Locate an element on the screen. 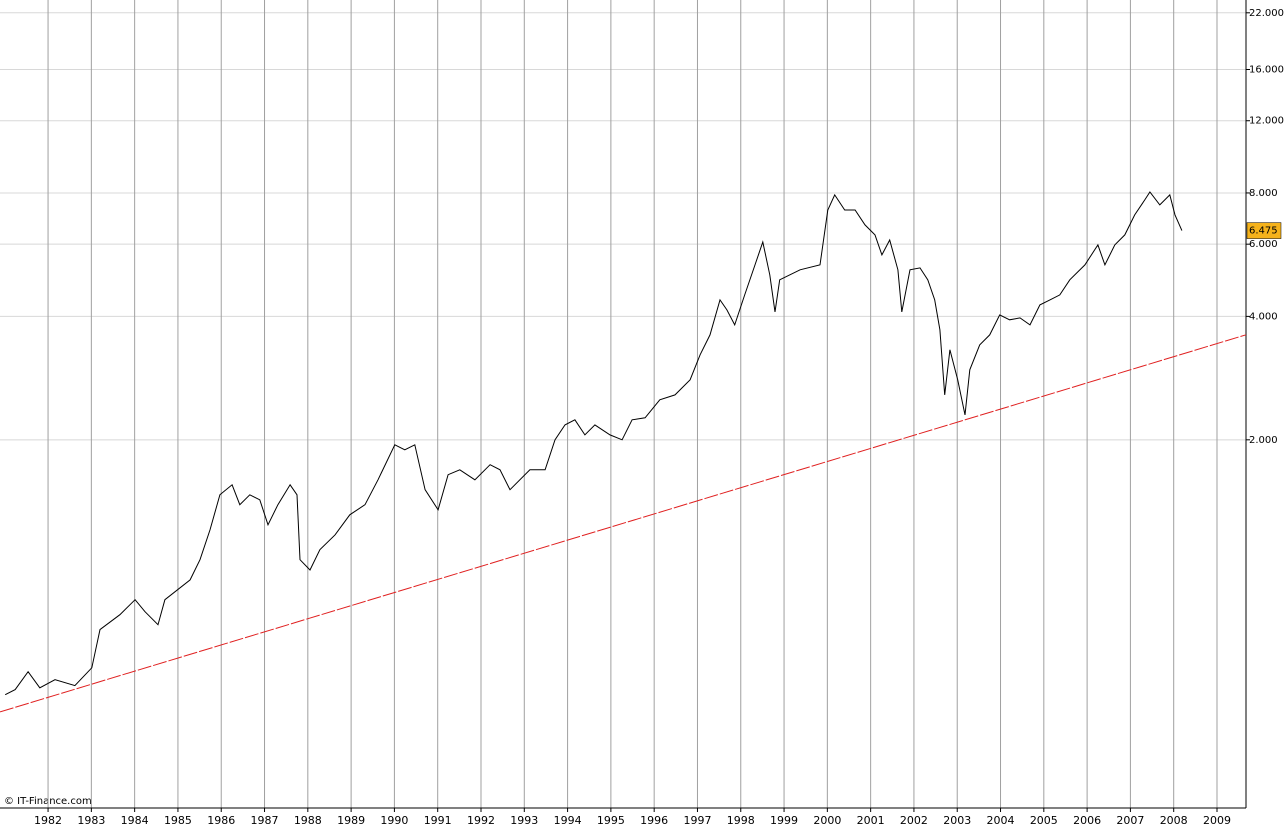 This screenshot has height=829, width=1286. x-tick-label: 2008 is located at coordinates (1174, 820).